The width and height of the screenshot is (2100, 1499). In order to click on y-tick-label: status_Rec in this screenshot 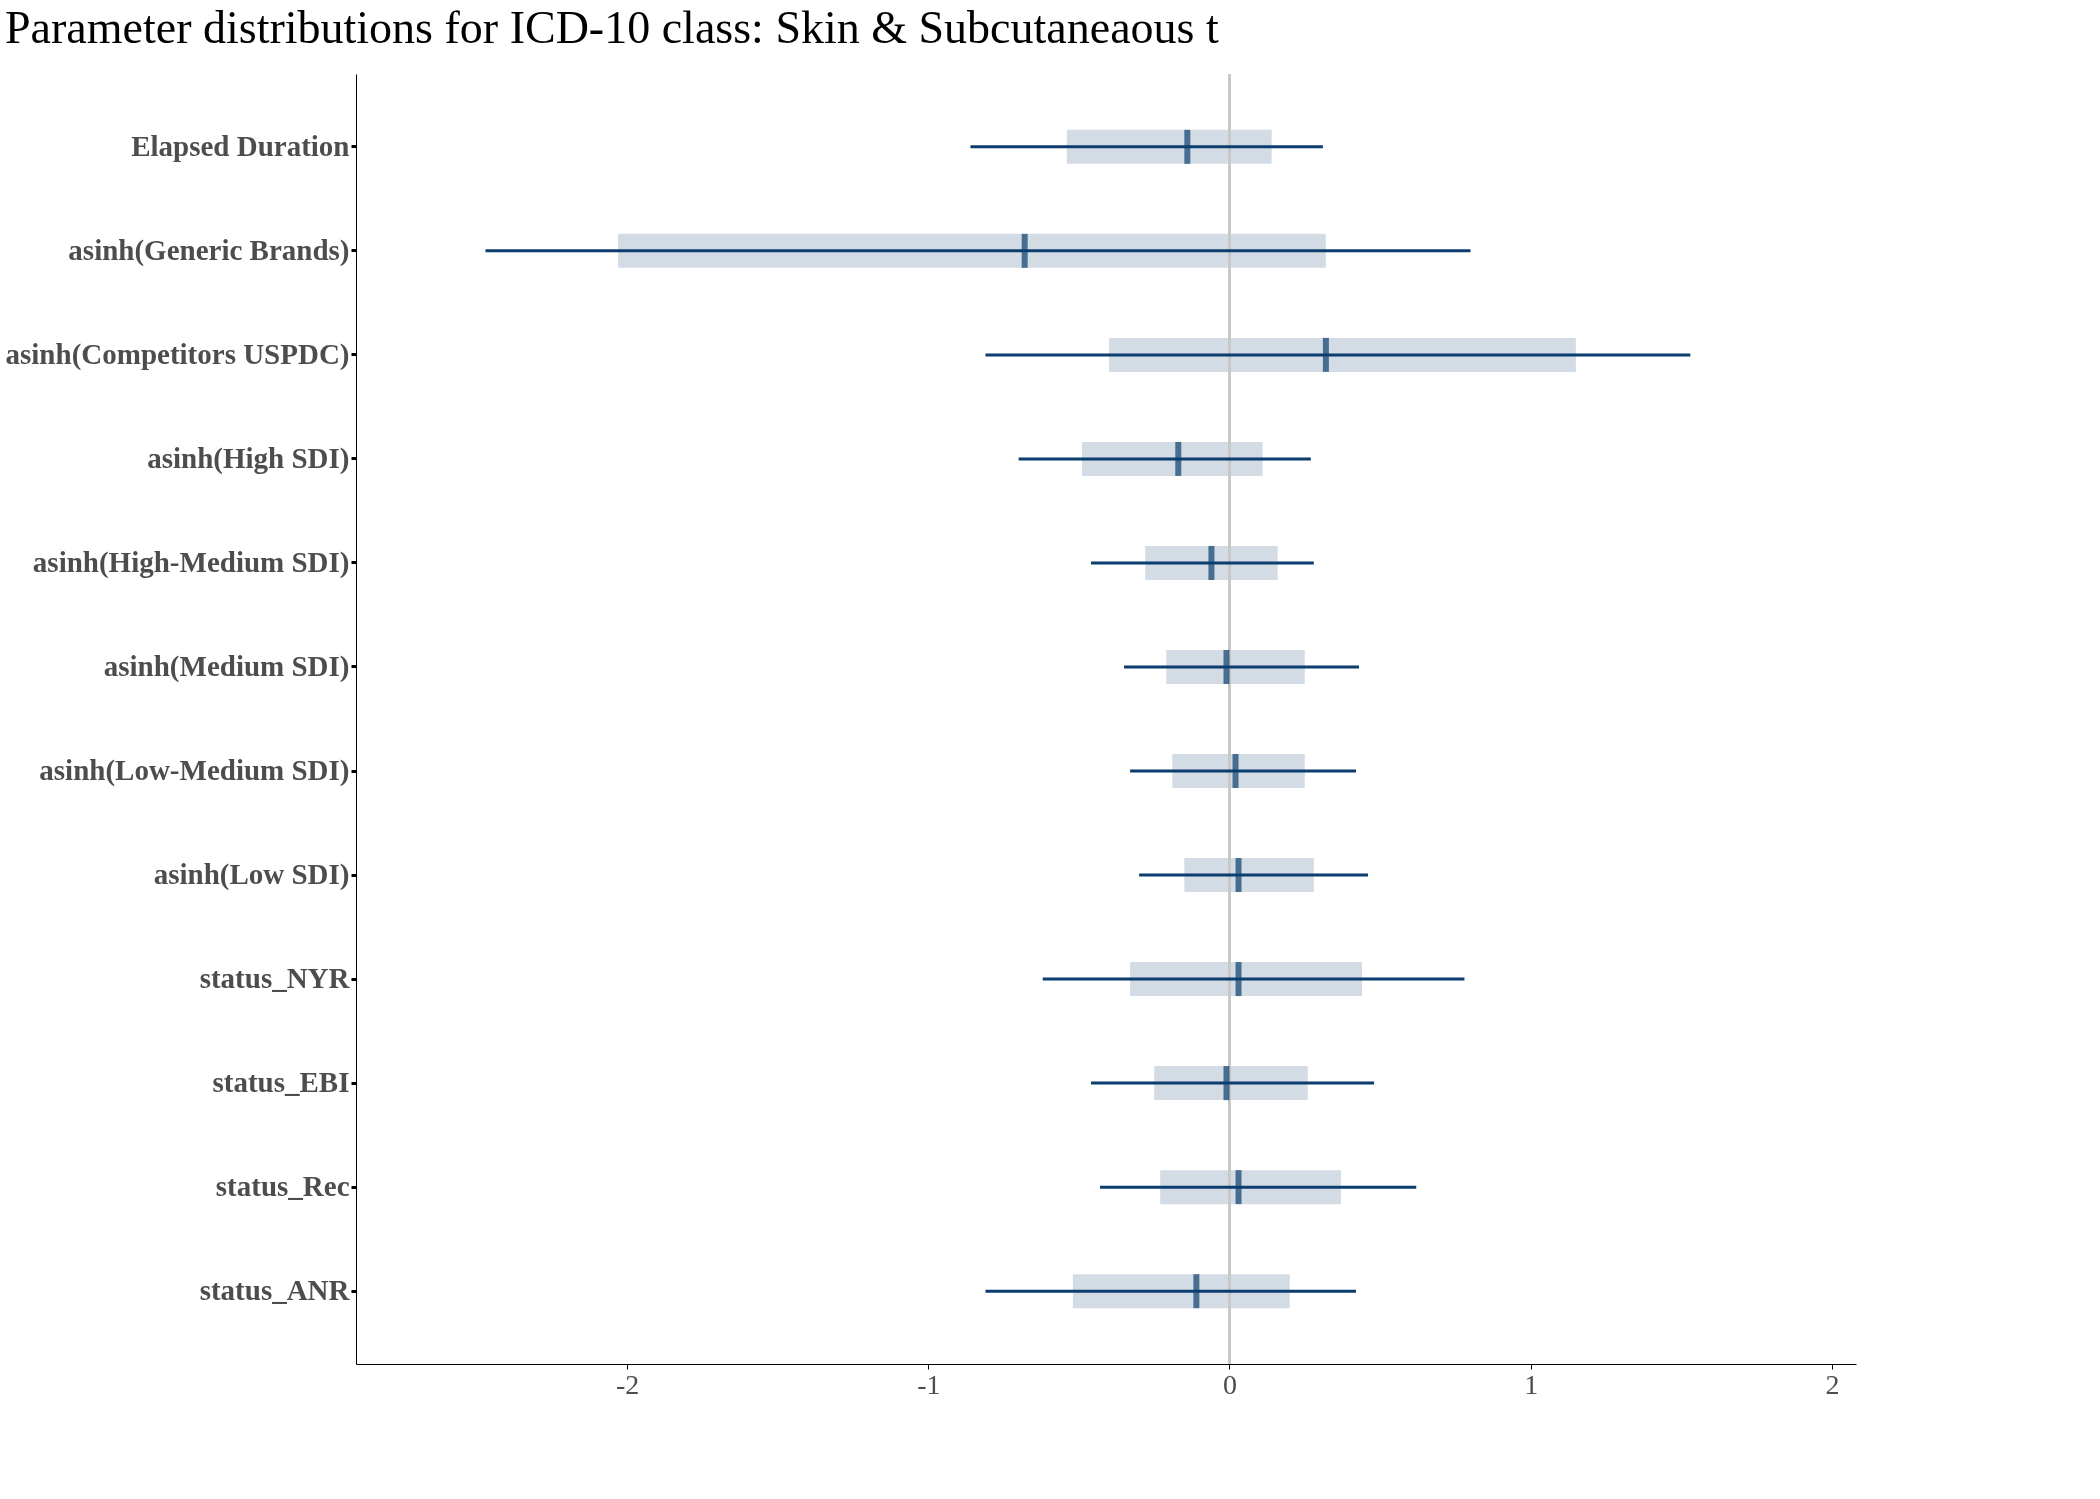, I will do `click(282, 1186)`.